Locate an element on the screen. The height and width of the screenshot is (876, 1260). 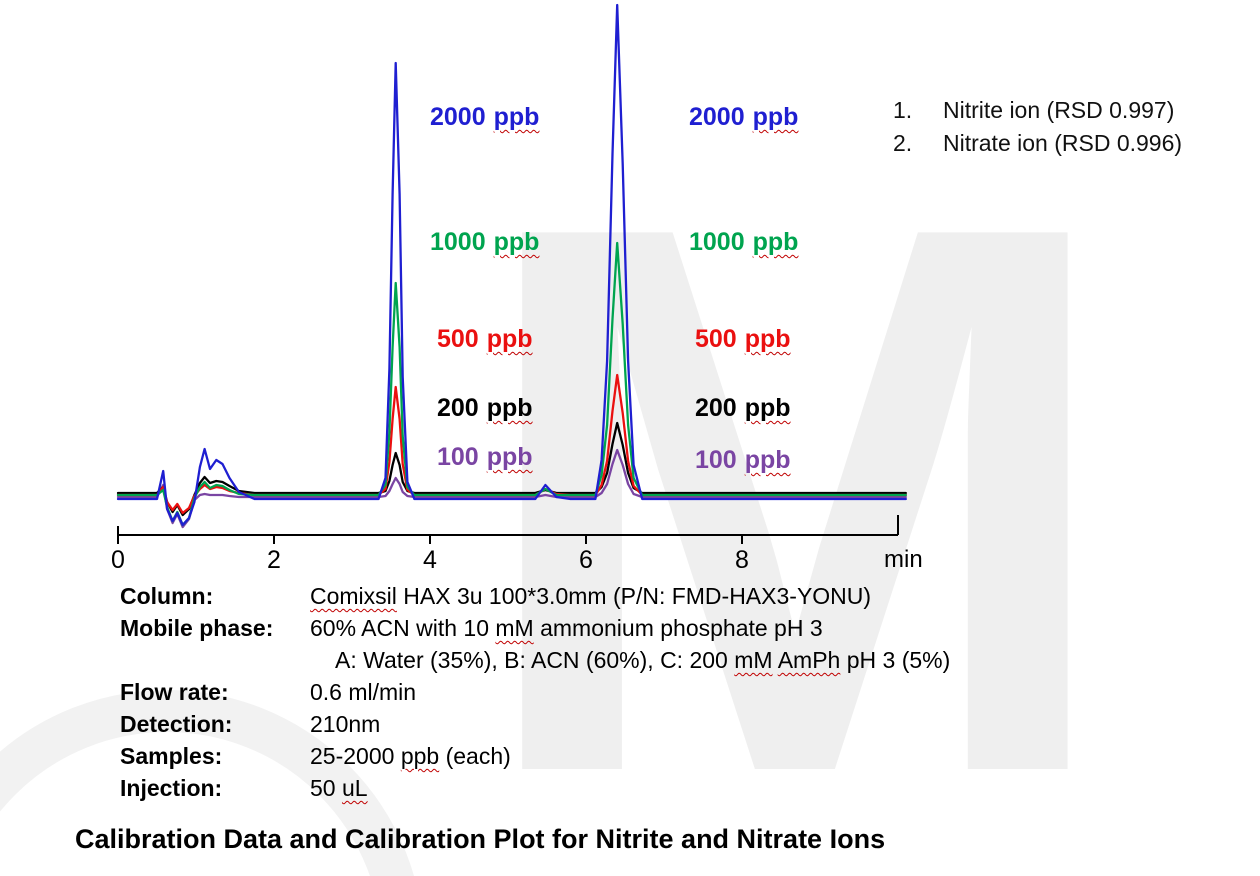
text-part: HAX 3u 100*3.0mm (P/N: FMD-HAX3-YONU) is located at coordinates (634, 596).